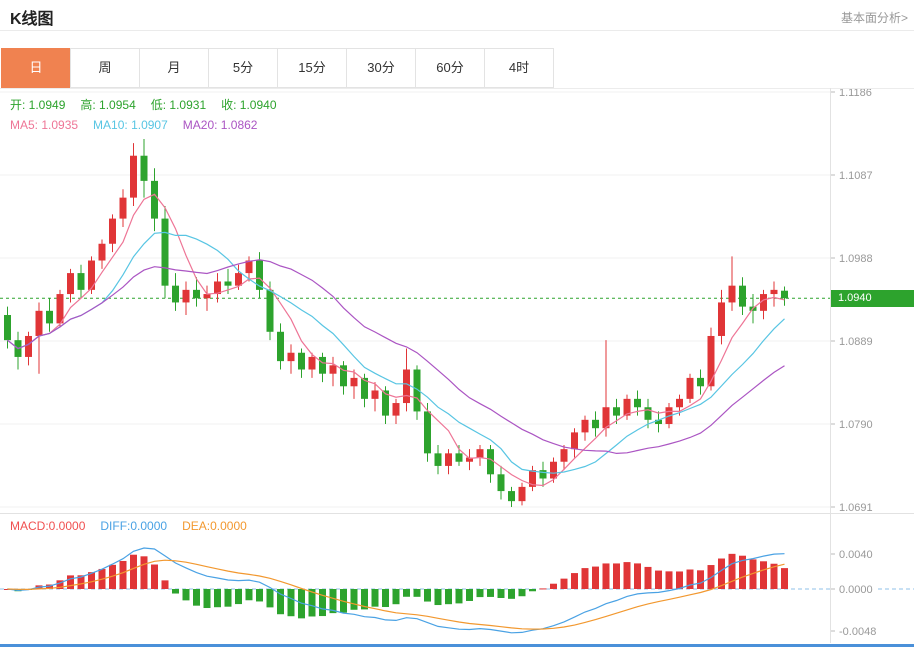 Image resolution: width=914 pixels, height=650 pixels. Describe the element at coordinates (105, 68) in the screenshot. I see `timeframe-tab-week: 周` at that location.